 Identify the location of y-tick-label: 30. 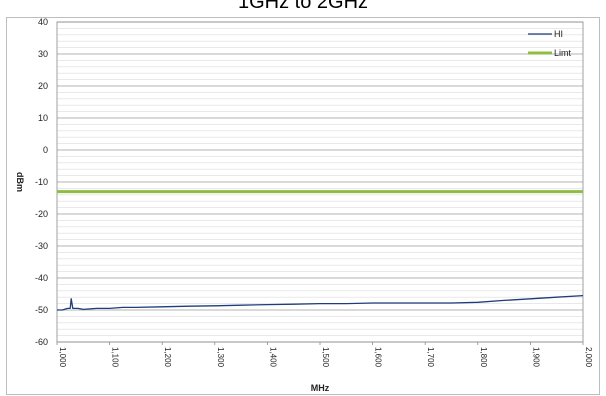
(43, 54).